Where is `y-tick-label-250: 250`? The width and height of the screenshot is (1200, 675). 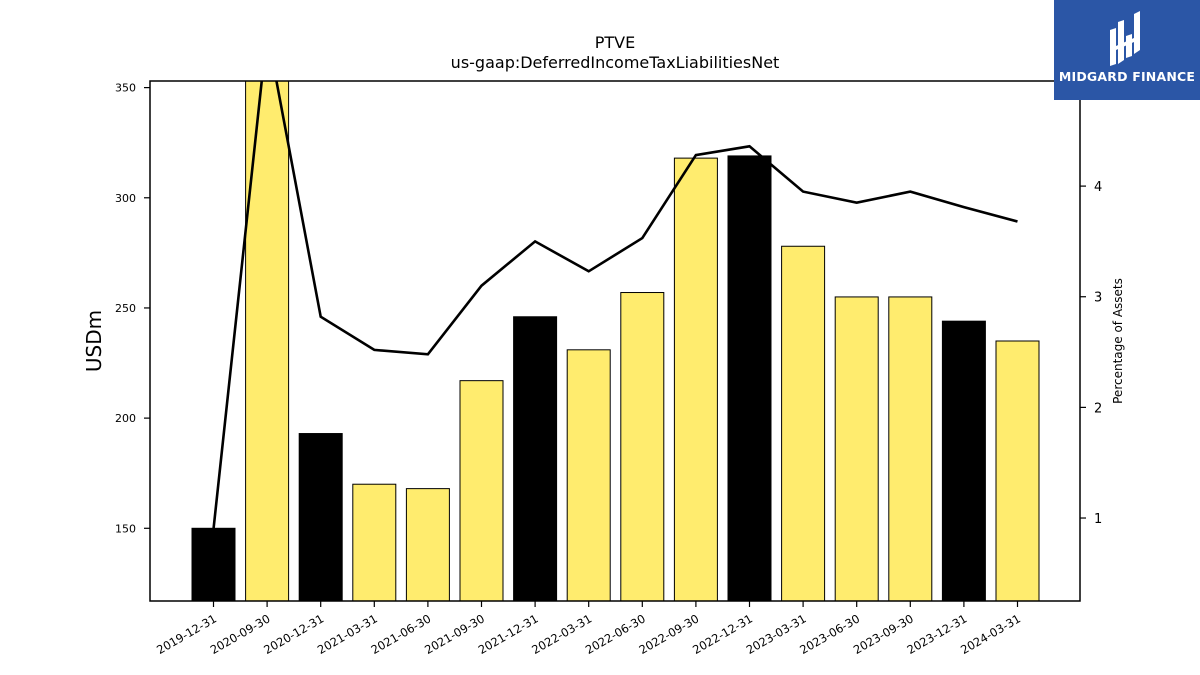 y-tick-label-250: 250 is located at coordinates (125, 308).